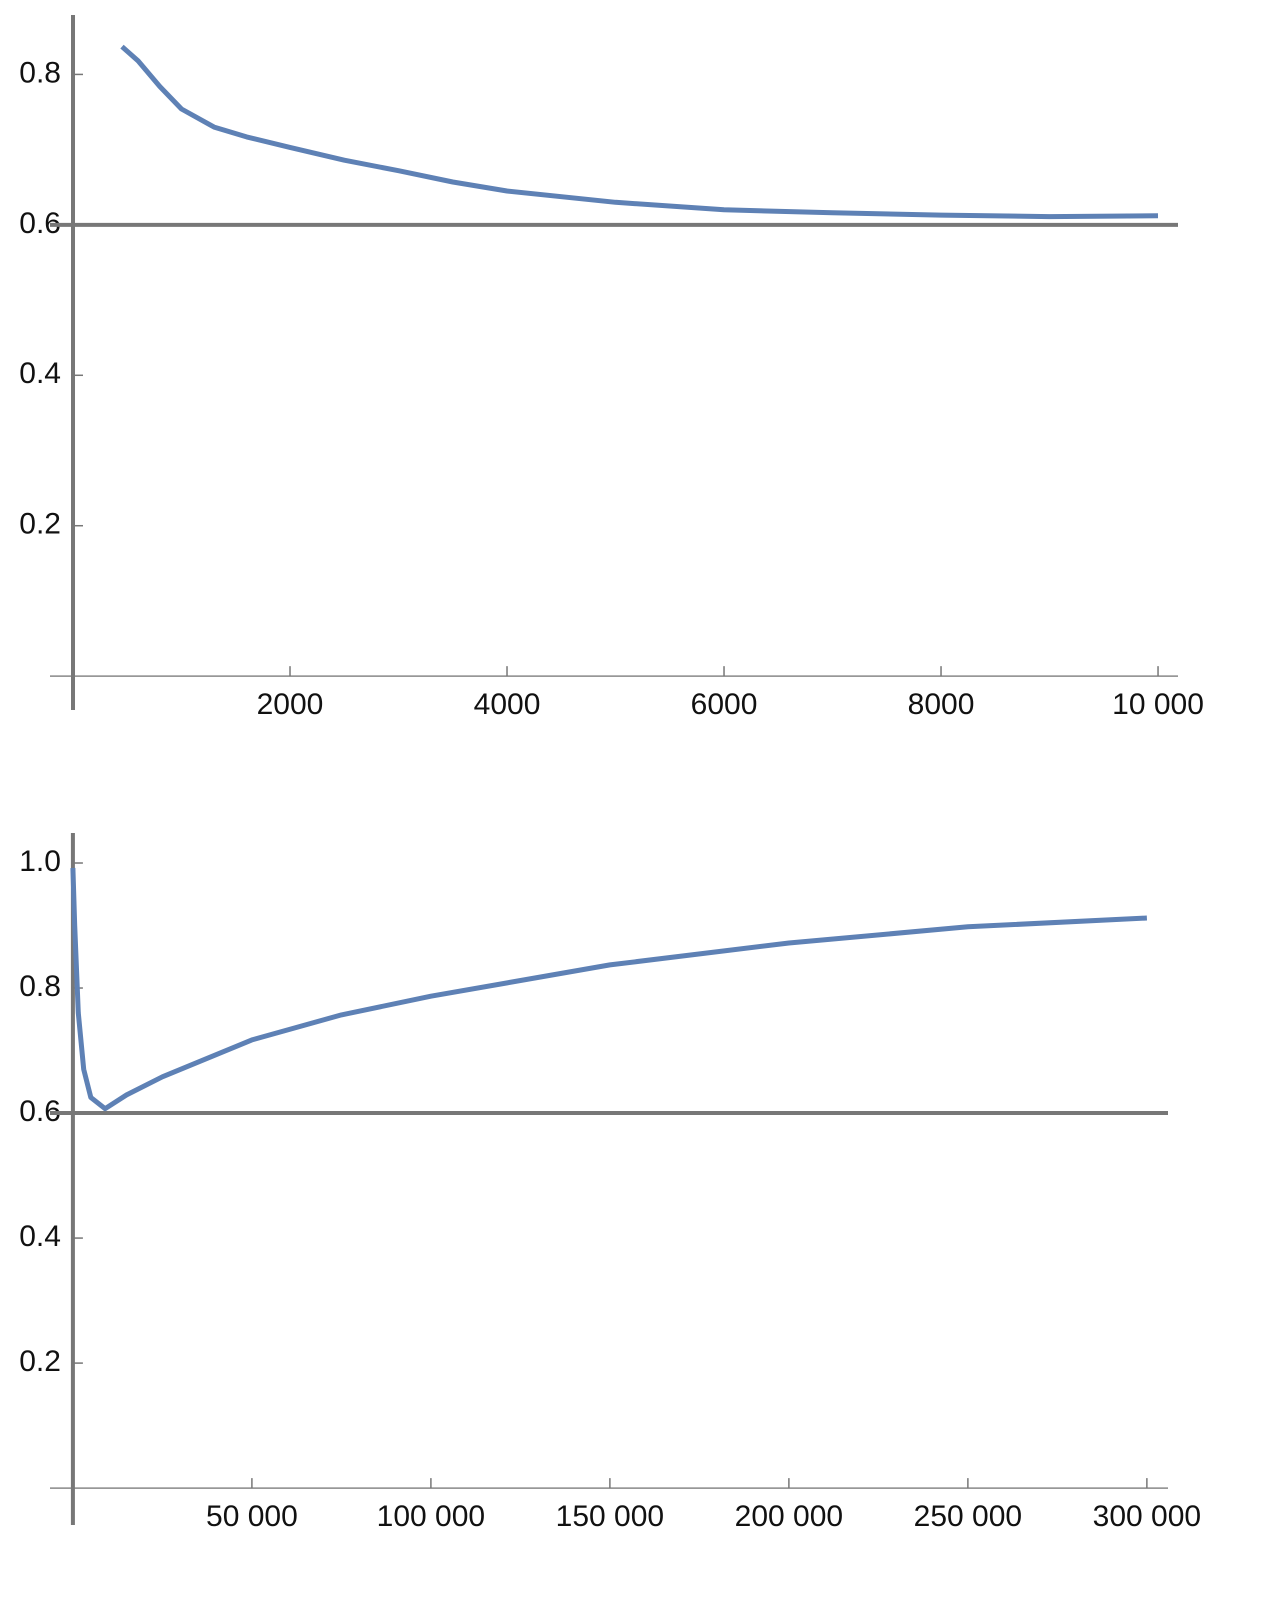 This screenshot has width=1261, height=1600. I want to click on x-tick-label: 8000, so click(941, 704).